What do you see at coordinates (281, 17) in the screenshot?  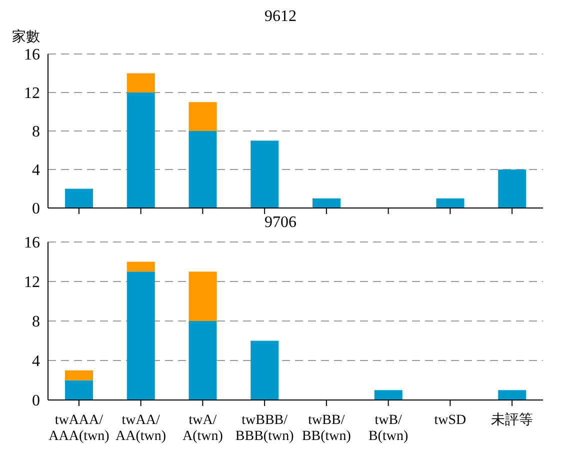 I see `chart-title: 9612` at bounding box center [281, 17].